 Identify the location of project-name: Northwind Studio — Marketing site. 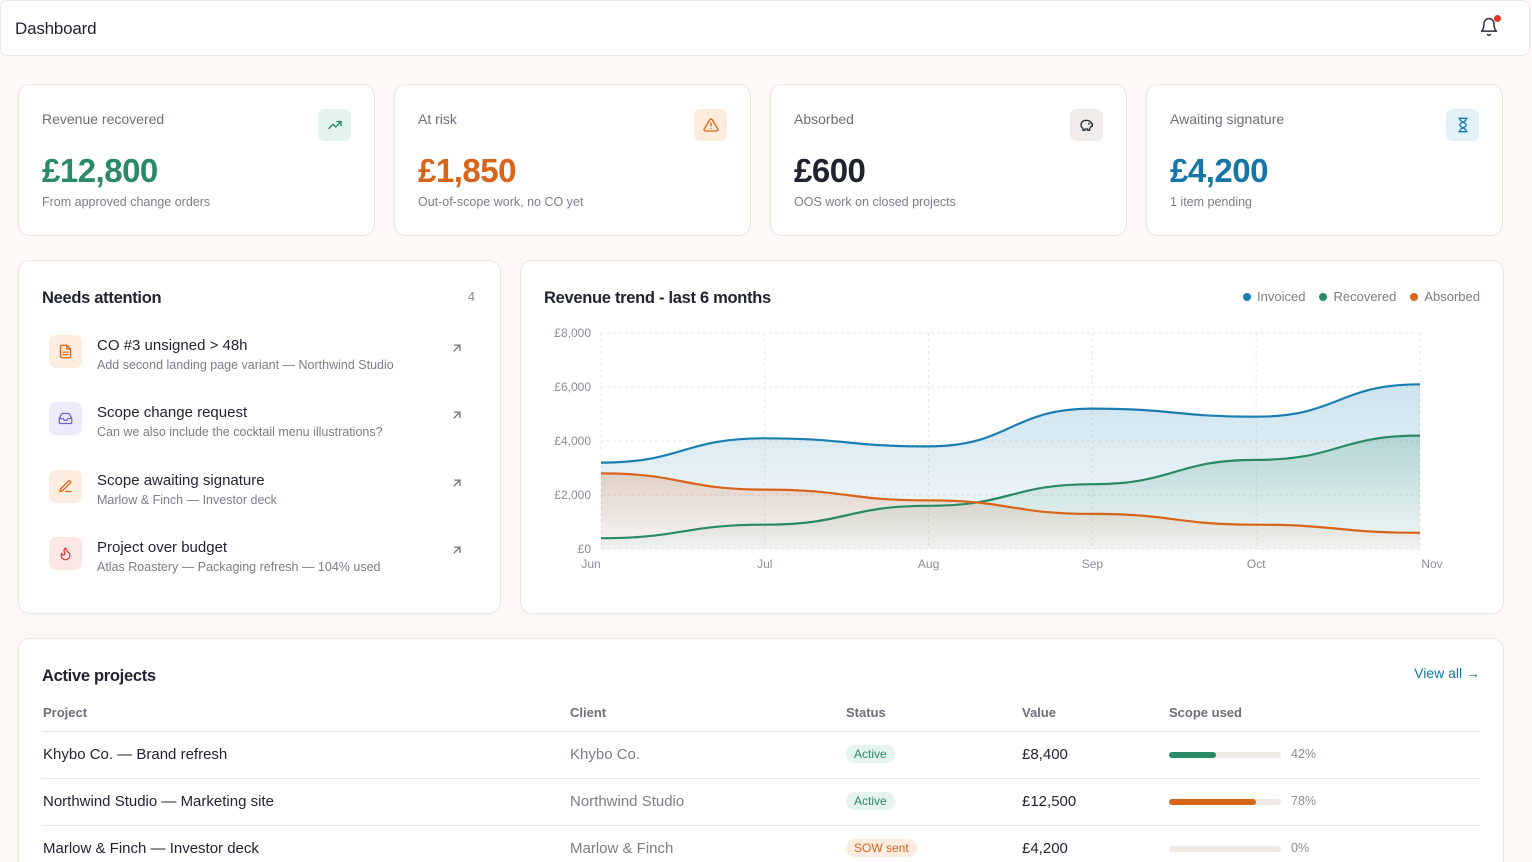
(158, 801).